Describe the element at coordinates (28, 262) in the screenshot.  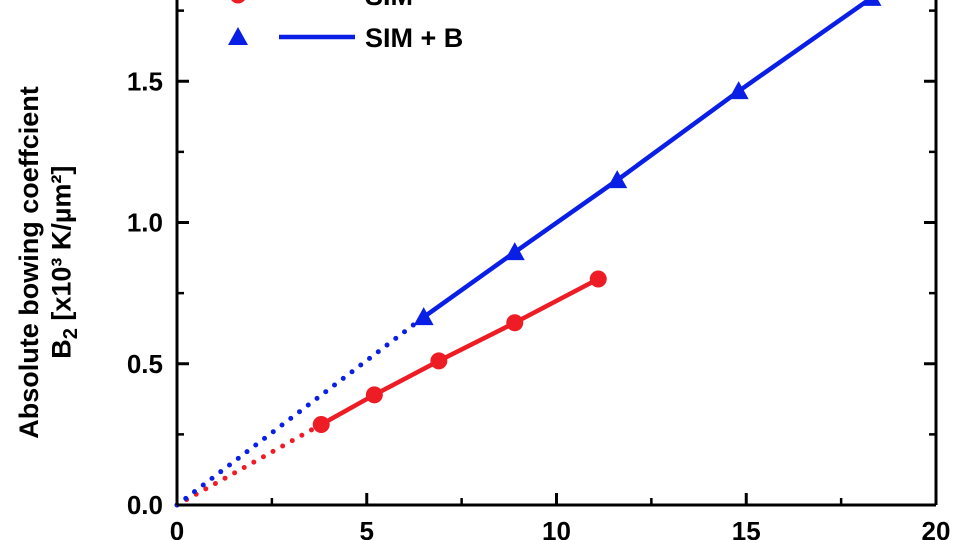
I see `y-axis-label-line1: Absolute bowing coeffcient` at that location.